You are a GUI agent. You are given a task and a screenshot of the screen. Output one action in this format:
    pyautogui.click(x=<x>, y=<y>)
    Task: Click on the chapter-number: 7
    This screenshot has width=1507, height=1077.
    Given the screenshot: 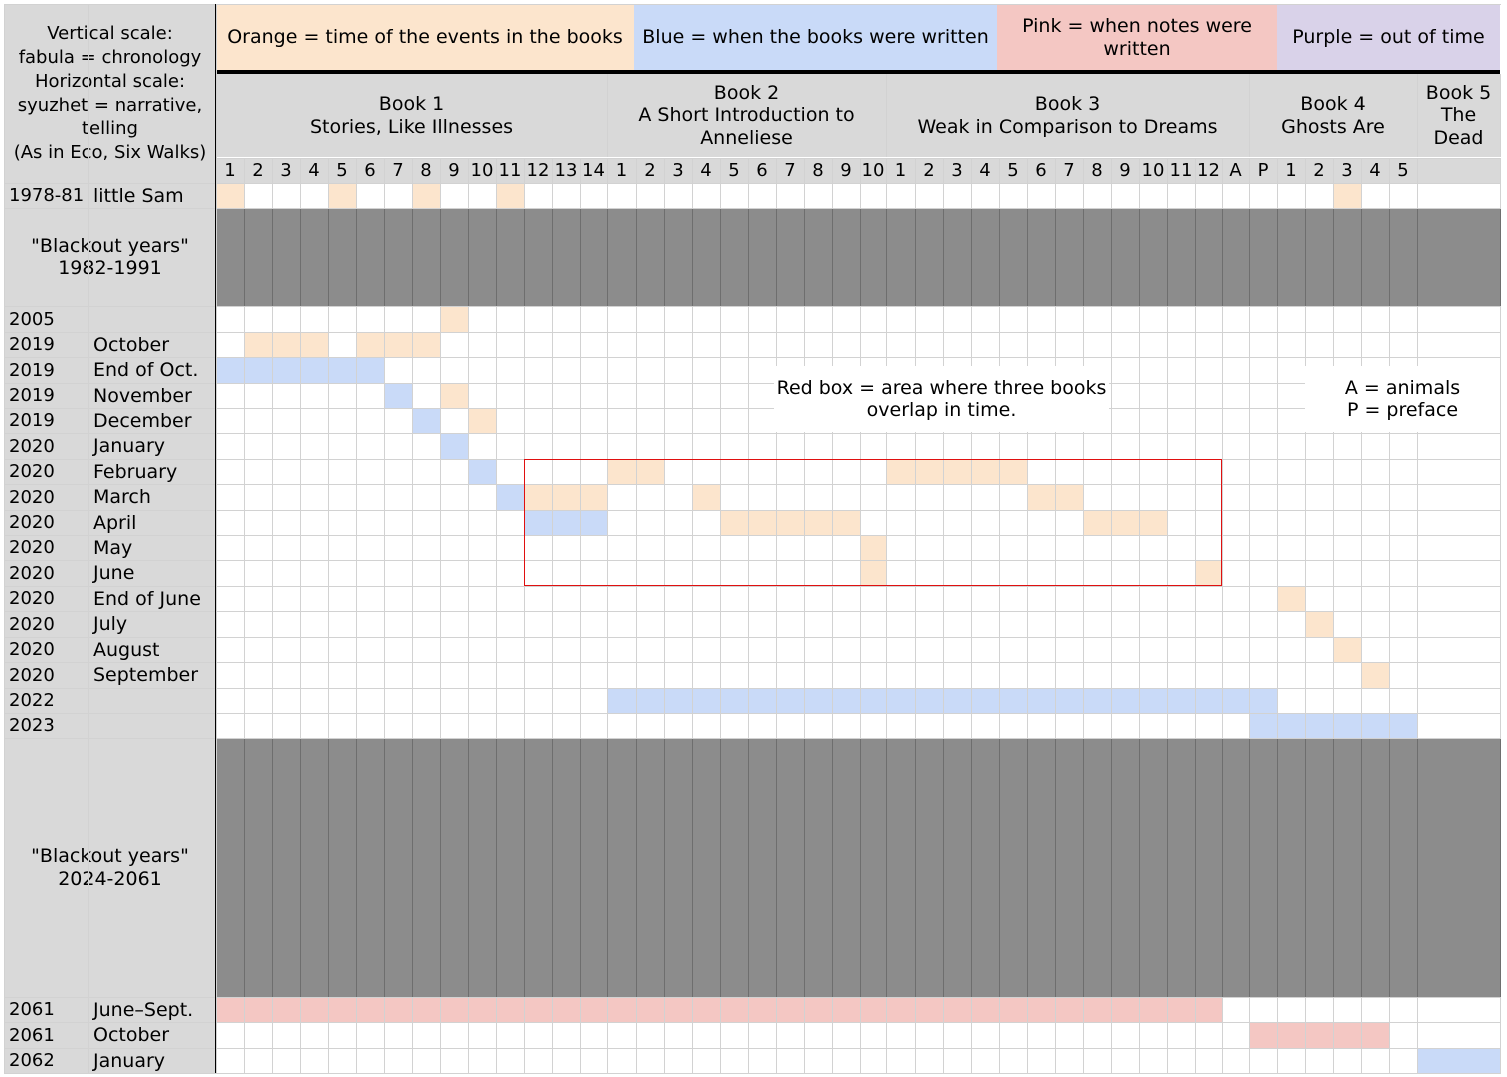 What is the action you would take?
    pyautogui.click(x=398, y=170)
    